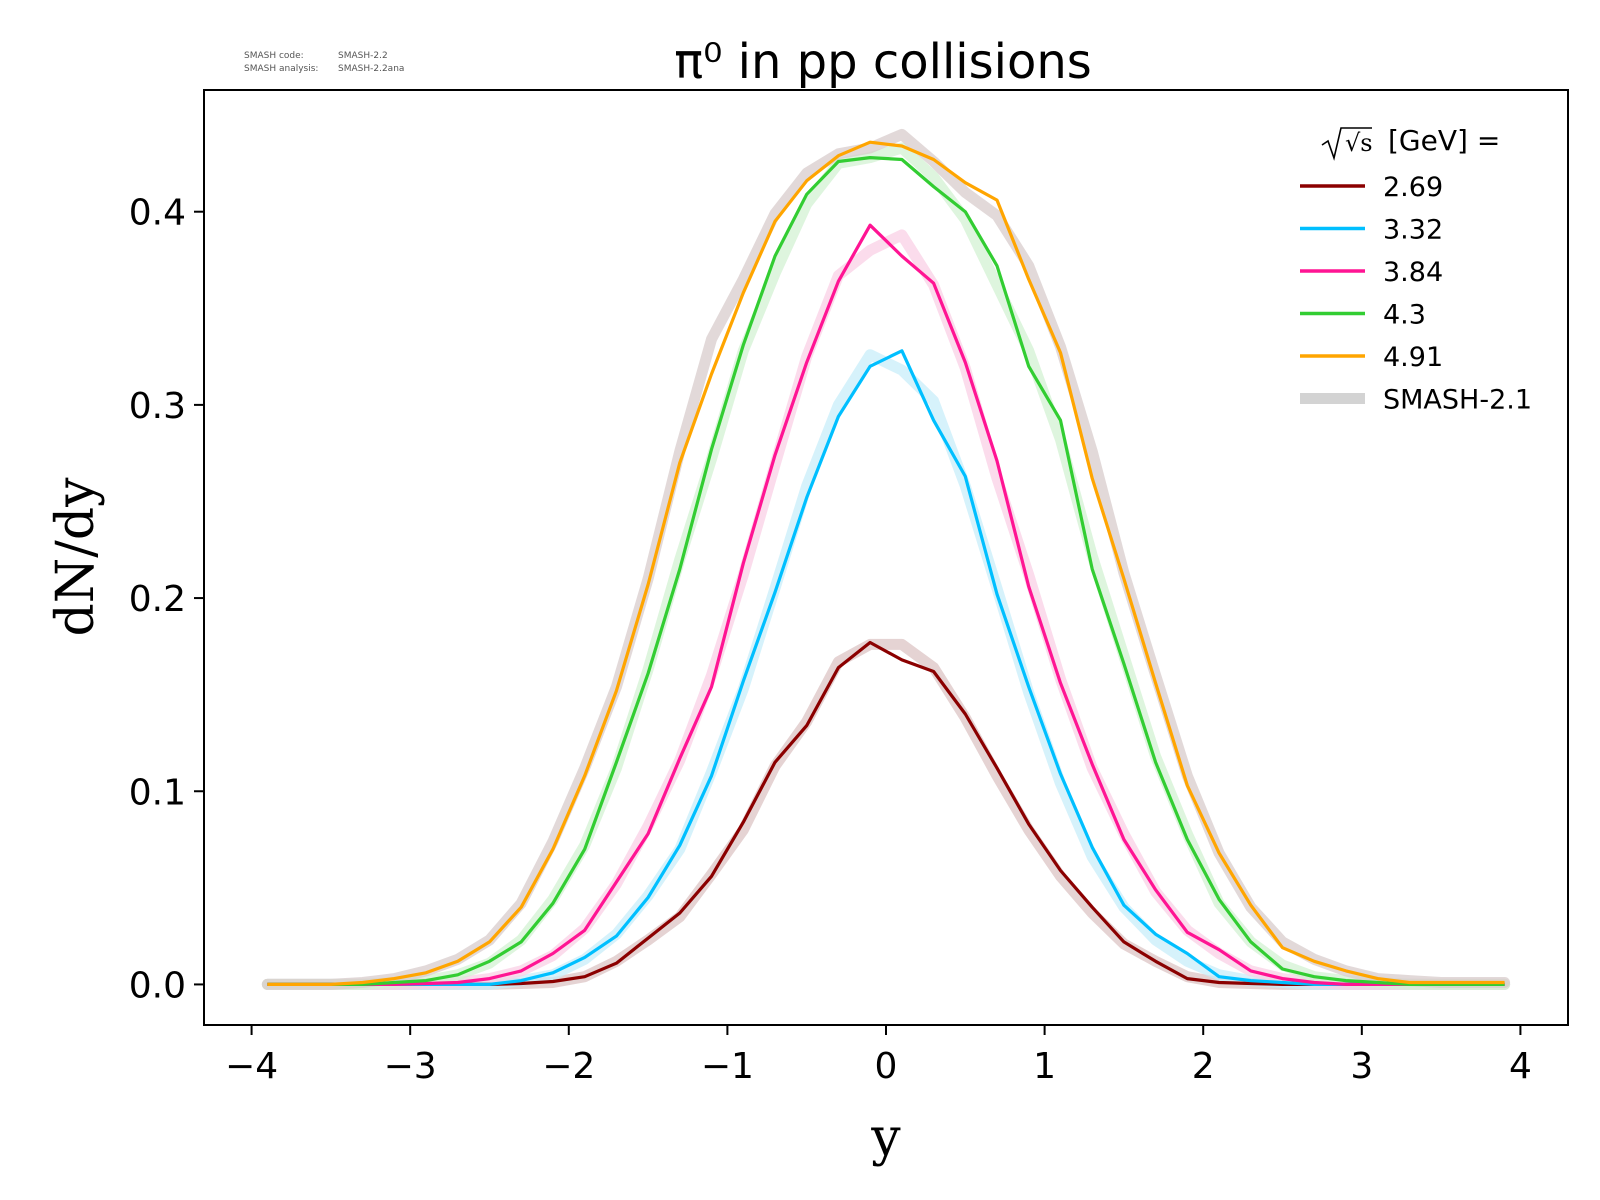  Describe the element at coordinates (1413, 230) in the screenshot. I see `legend-label: 3.32` at that location.